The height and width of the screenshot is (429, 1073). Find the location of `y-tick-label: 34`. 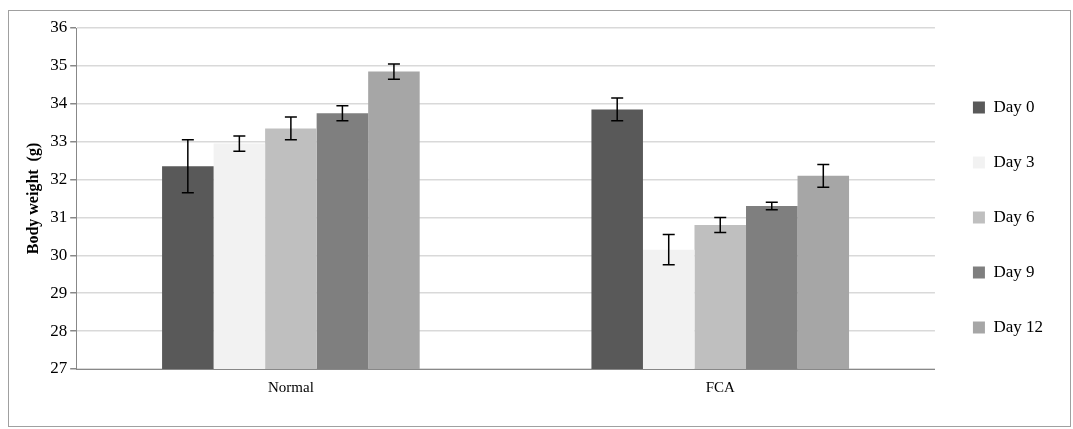

y-tick-label: 34 is located at coordinates (59, 103).